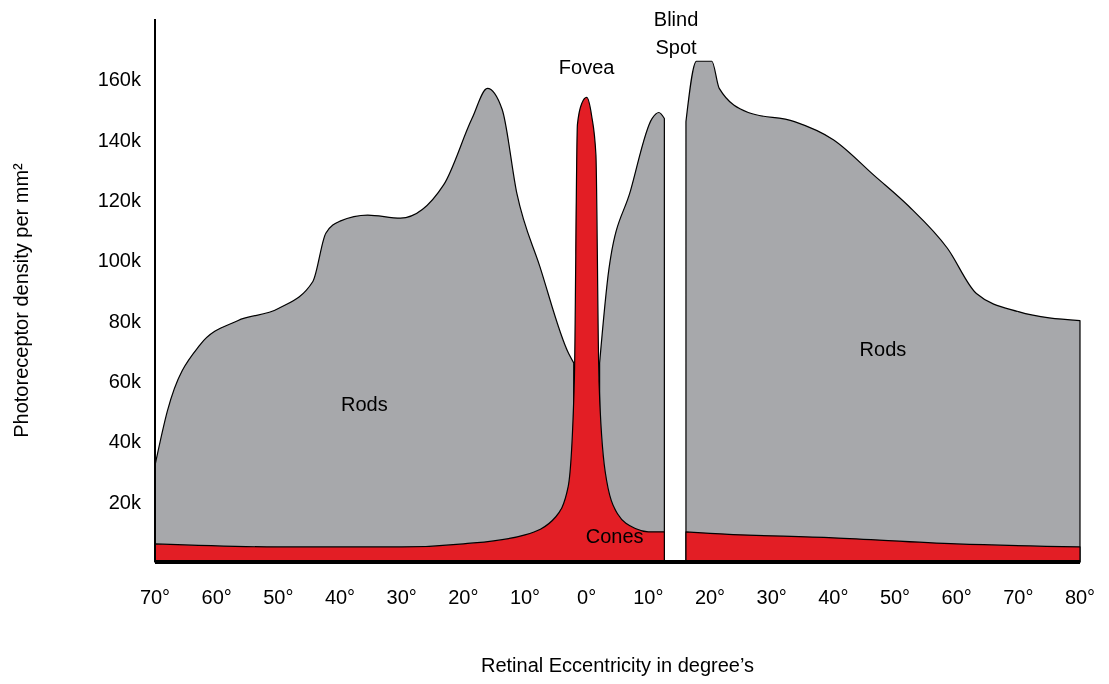 This screenshot has width=1109, height=684. What do you see at coordinates (119, 260) in the screenshot?
I see `y-tick-label: 100k` at bounding box center [119, 260].